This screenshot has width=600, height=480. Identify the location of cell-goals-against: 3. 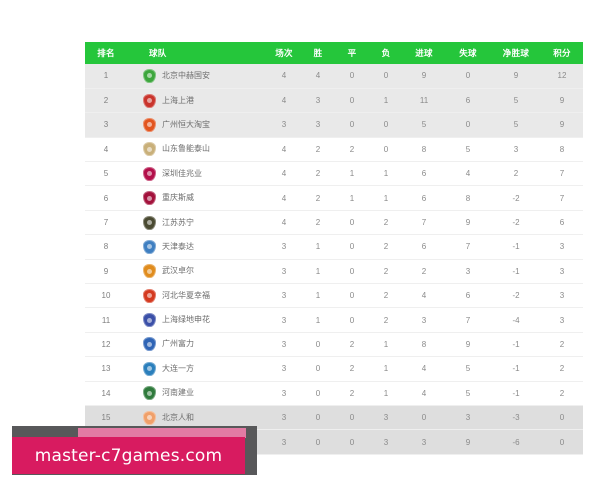
(468, 418).